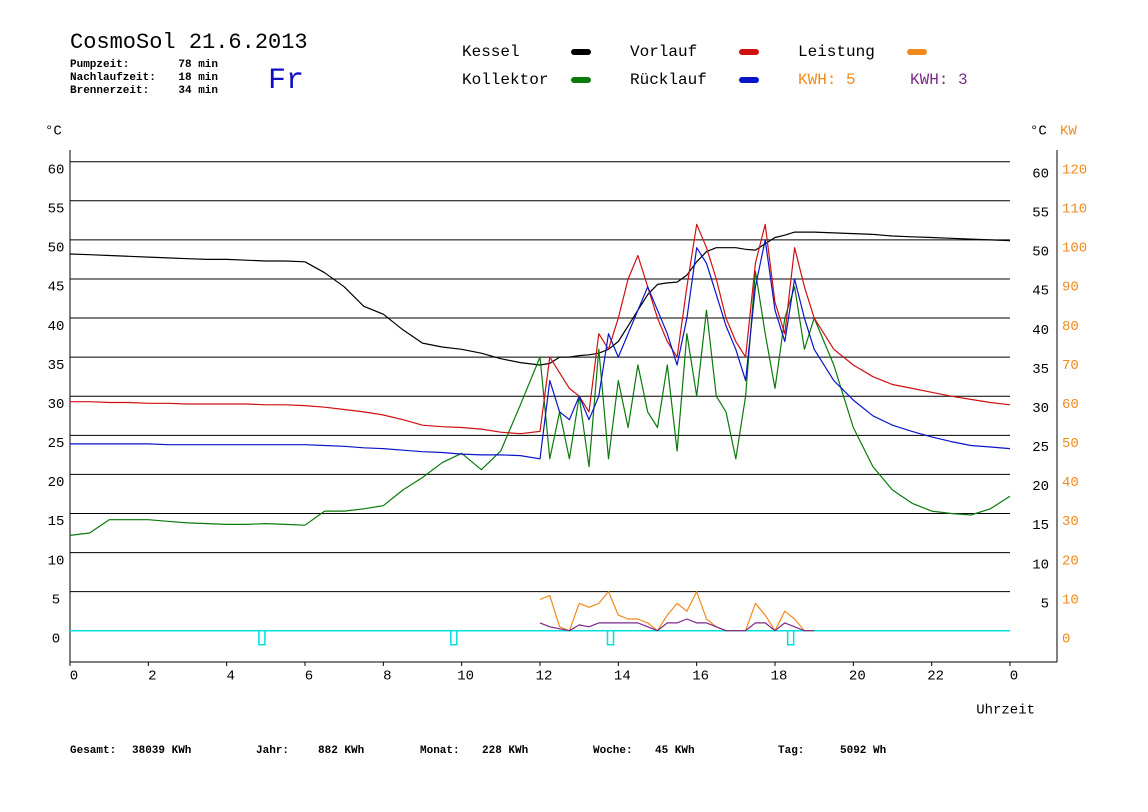  I want to click on time-label: Nachlaufzeit:, so click(113, 78).